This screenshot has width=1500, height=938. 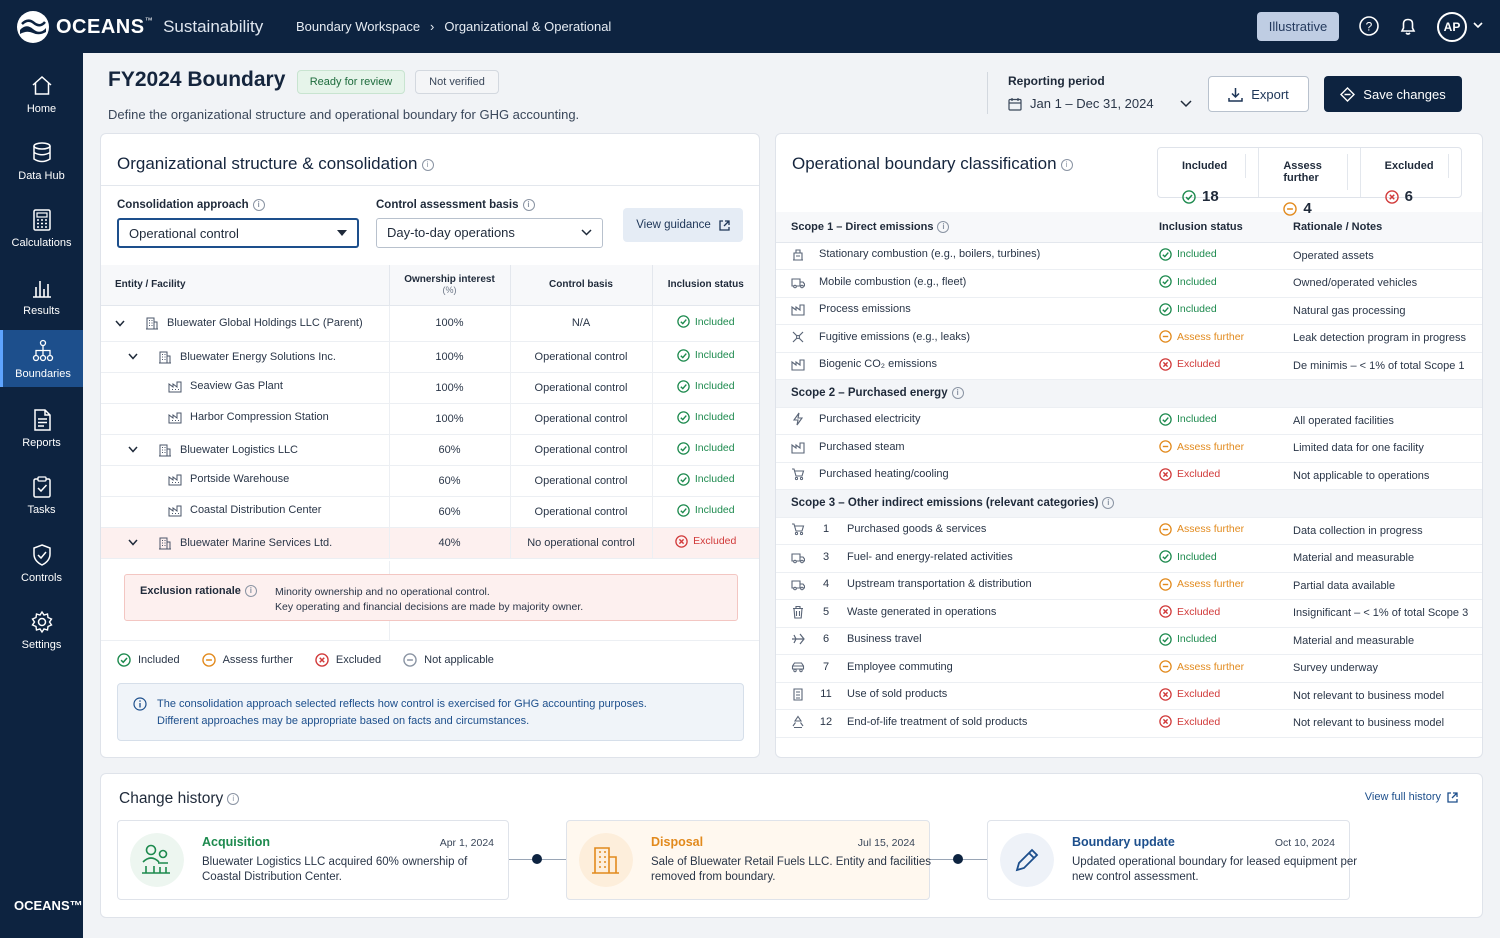 What do you see at coordinates (798, 283) in the screenshot?
I see `truck-icon` at bounding box center [798, 283].